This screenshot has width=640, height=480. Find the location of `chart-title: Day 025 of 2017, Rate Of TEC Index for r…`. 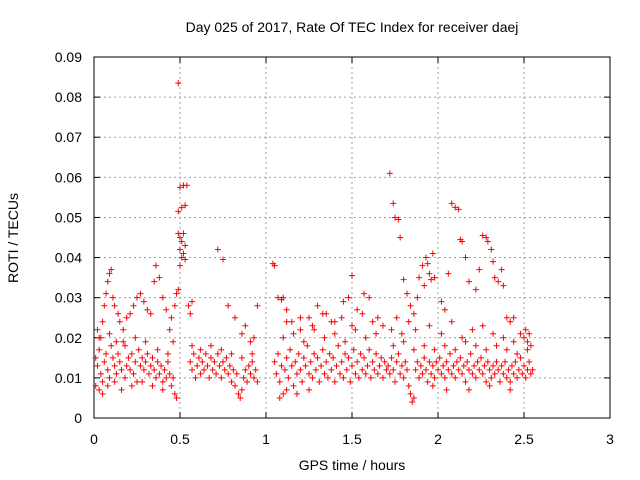

chart-title: Day 025 of 2017, Rate Of TEC Index for r… is located at coordinates (352, 27).